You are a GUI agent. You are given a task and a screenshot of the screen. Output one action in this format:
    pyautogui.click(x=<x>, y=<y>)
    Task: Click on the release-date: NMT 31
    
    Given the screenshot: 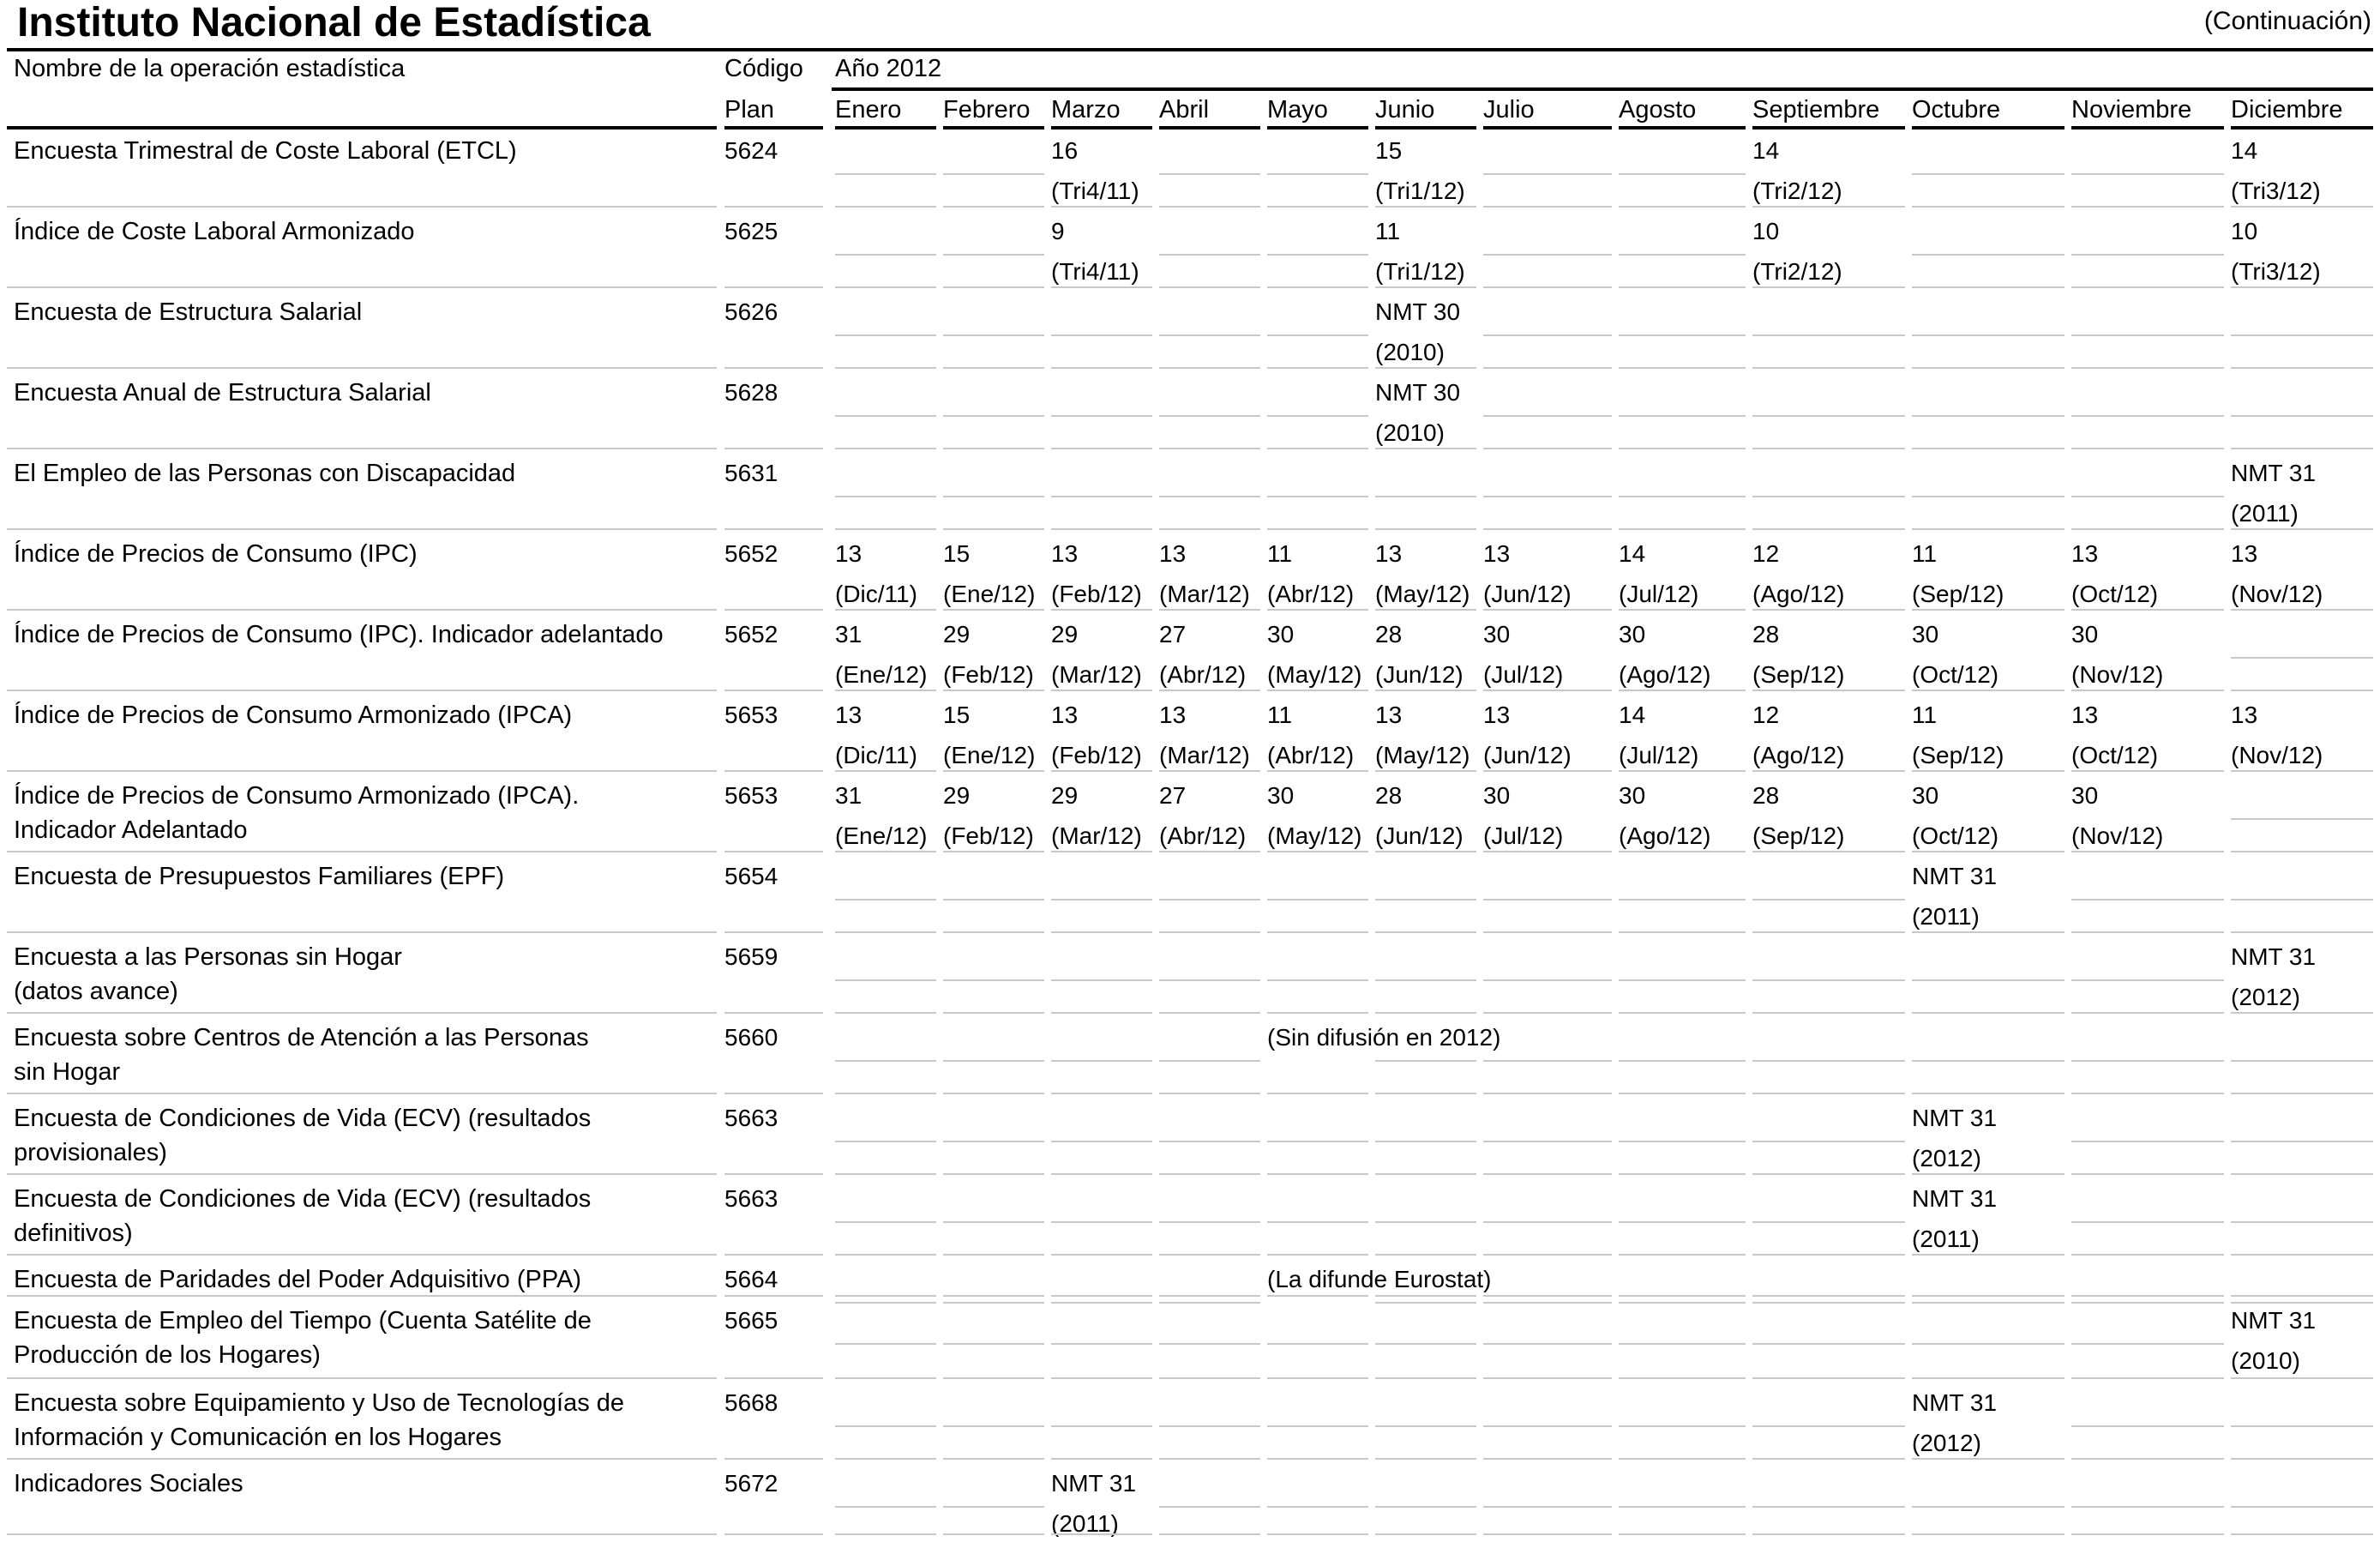 What is the action you would take?
    pyautogui.click(x=1955, y=876)
    